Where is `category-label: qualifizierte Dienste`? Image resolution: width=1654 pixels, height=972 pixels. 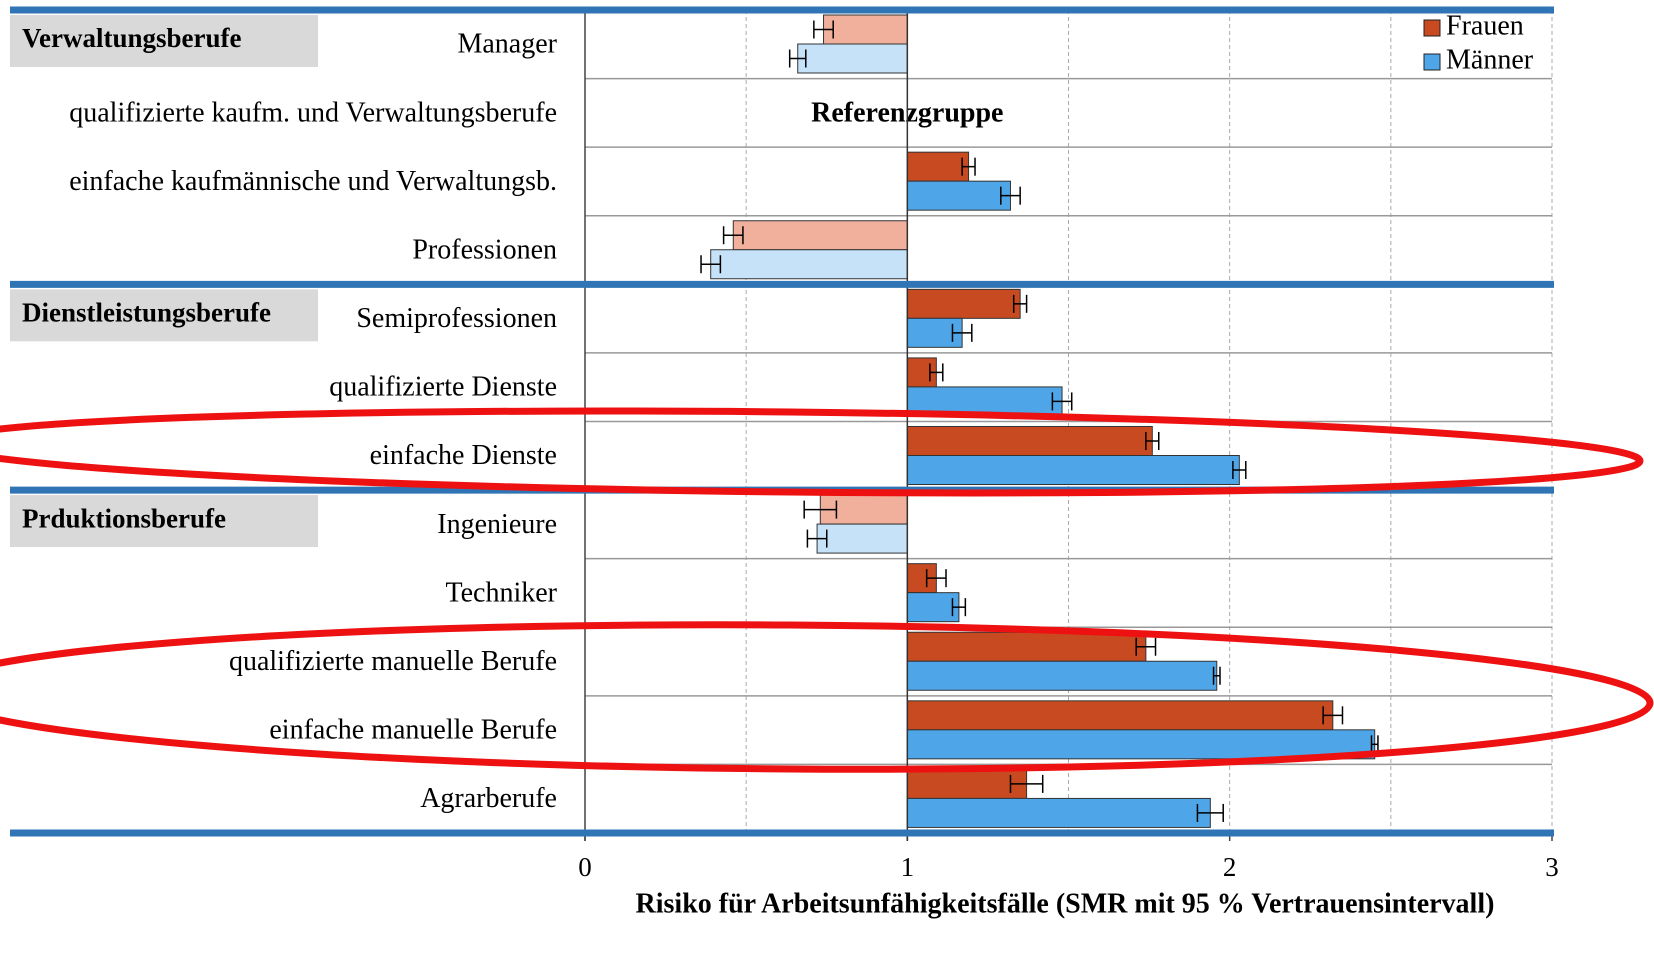 category-label: qualifizierte Dienste is located at coordinates (443, 387).